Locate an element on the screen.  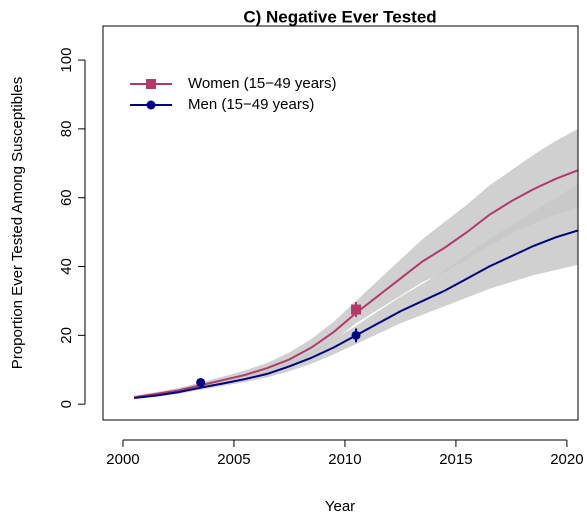
y-tick-label: 40 is located at coordinates (66, 266).